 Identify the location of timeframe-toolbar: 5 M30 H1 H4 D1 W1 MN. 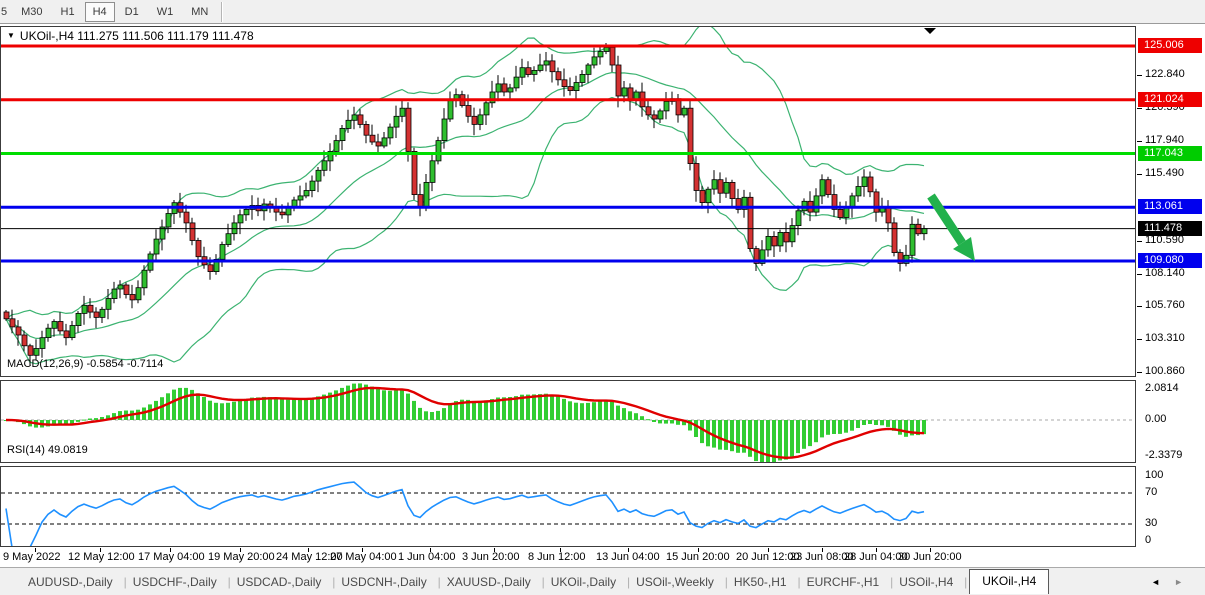
(602, 12).